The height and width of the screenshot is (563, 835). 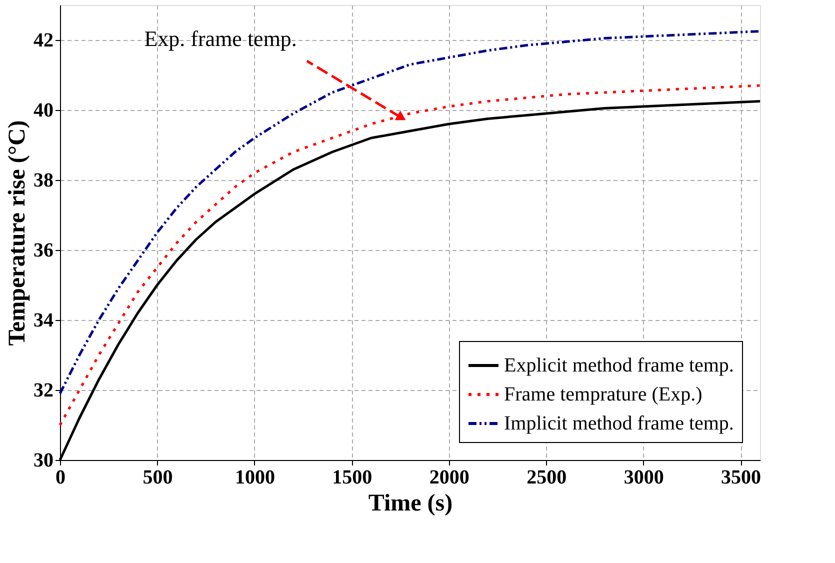 What do you see at coordinates (44, 41) in the screenshot?
I see `y-tick-label: 42` at bounding box center [44, 41].